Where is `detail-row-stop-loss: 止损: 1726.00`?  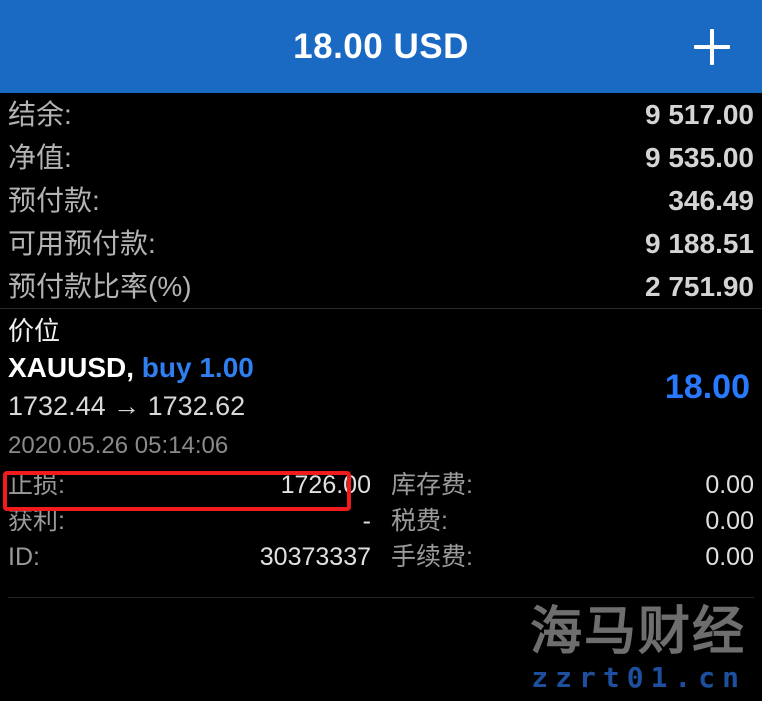
detail-row-stop-loss: 止损: 1726.00 is located at coordinates (189, 485).